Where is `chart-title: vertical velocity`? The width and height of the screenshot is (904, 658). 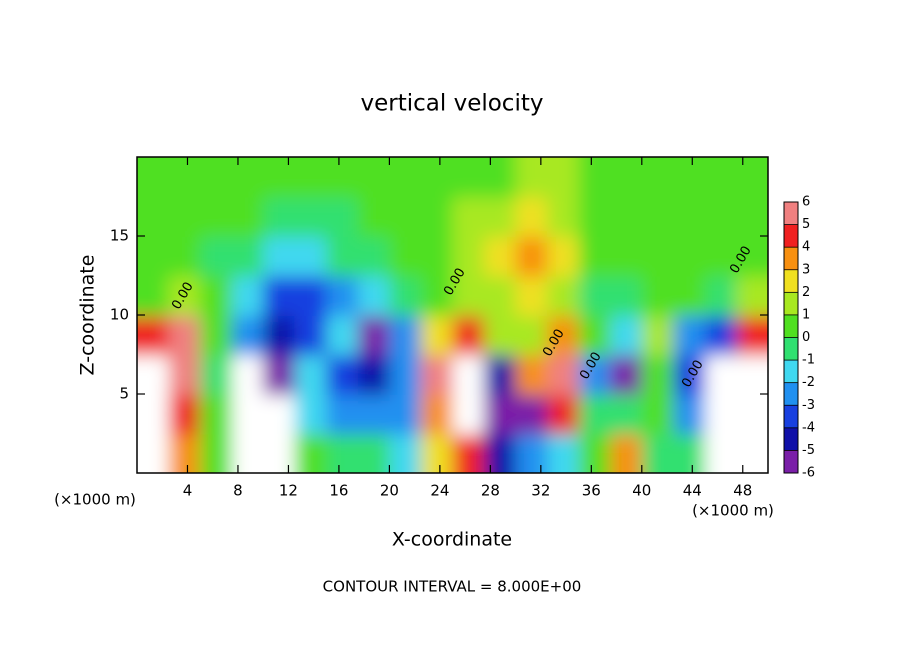
chart-title: vertical velocity is located at coordinates (452, 104).